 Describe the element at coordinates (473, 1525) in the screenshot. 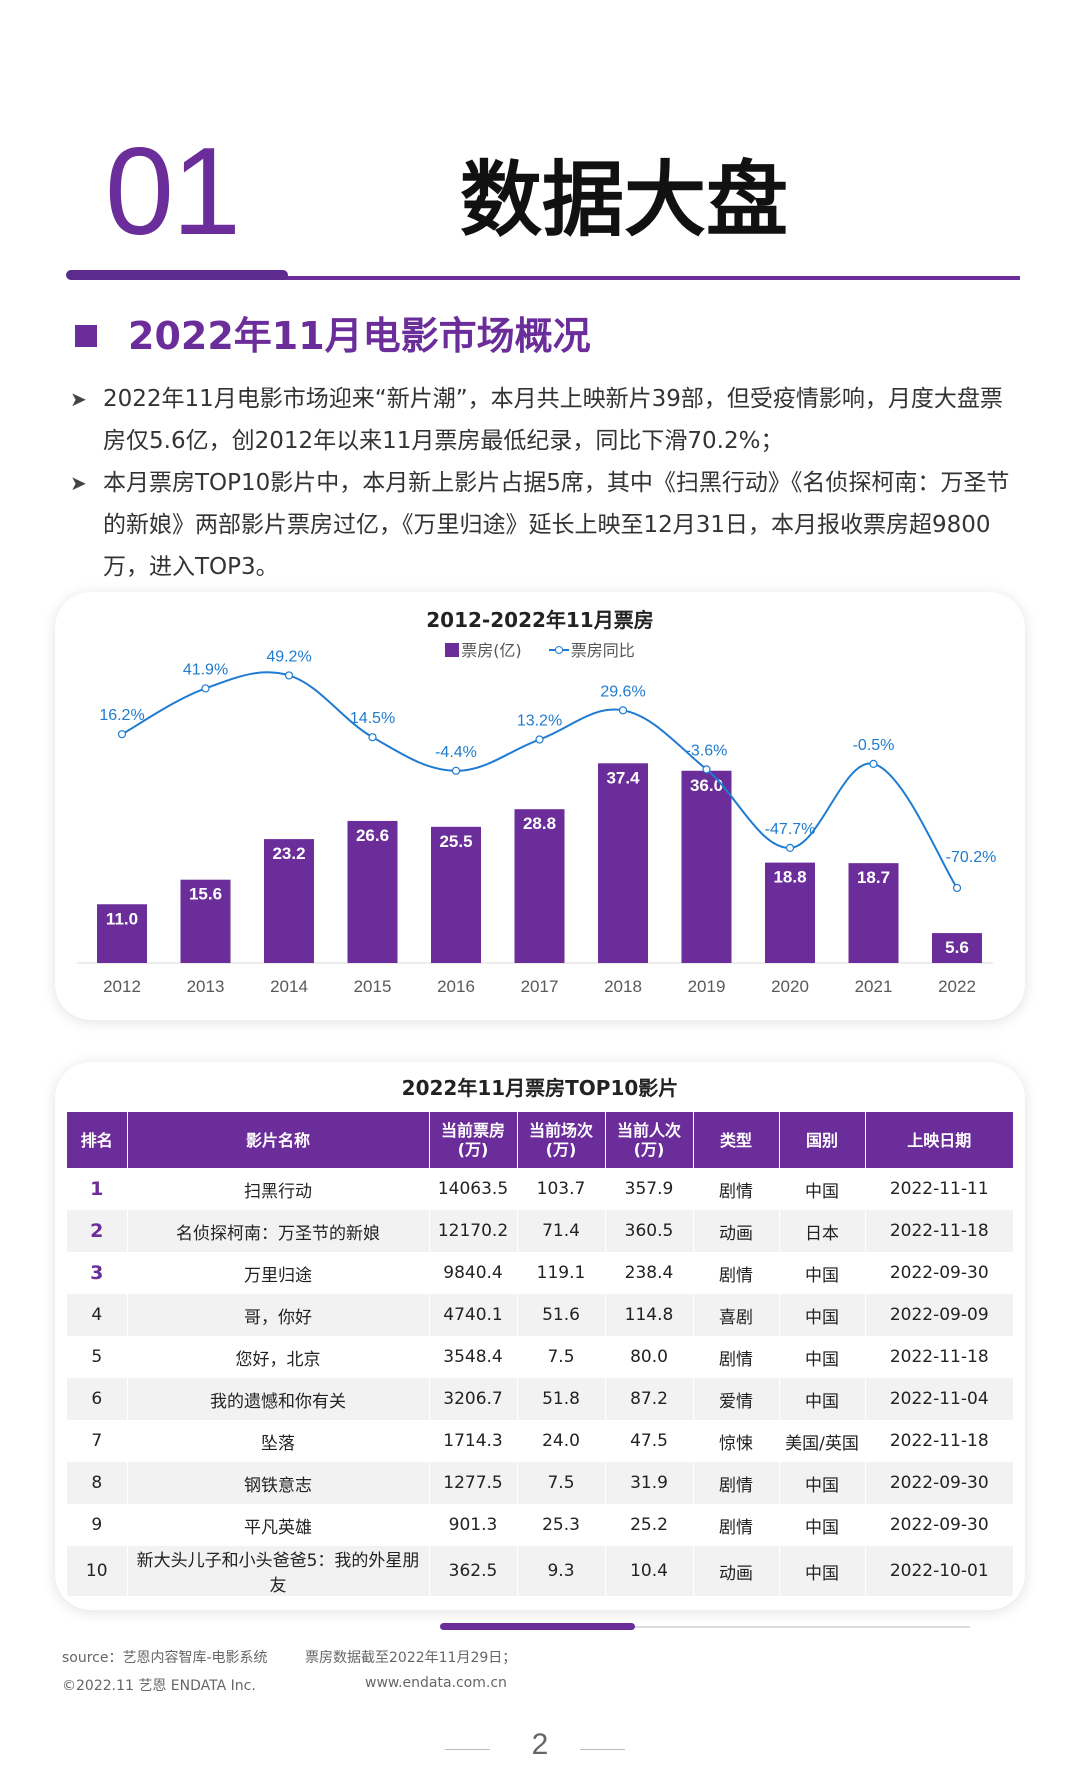

I see `table-cell: 901.3` at that location.